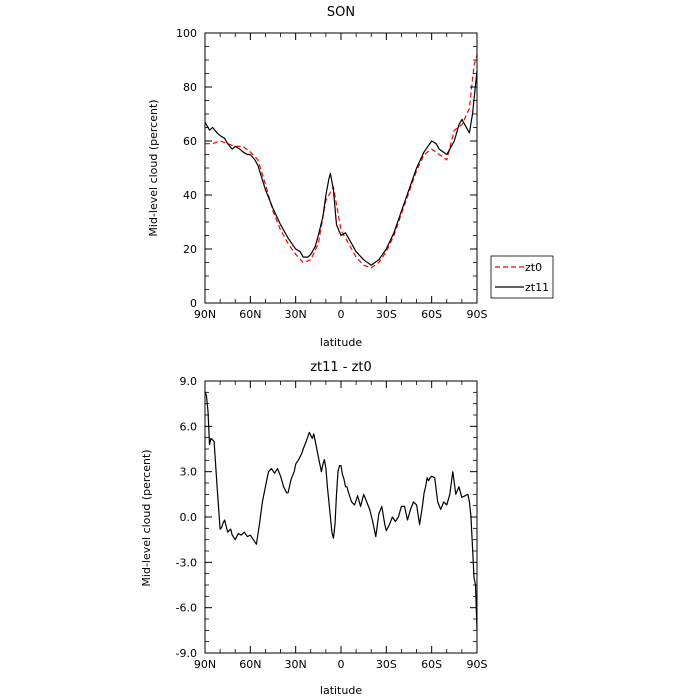 This screenshot has height=700, width=700. I want to click on top-chart-title: SON, so click(341, 12).